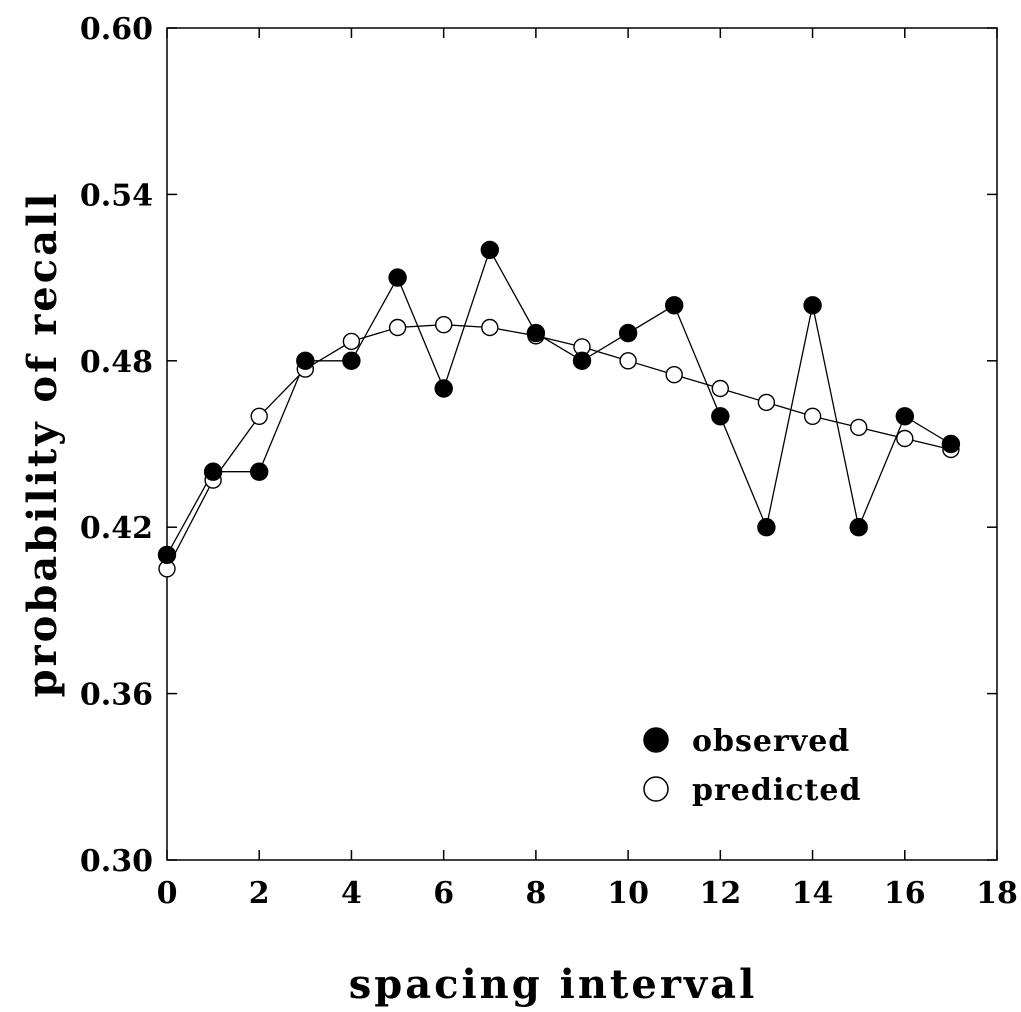 The image size is (1021, 1012). What do you see at coordinates (628, 893) in the screenshot?
I see `x-tick-label: 10` at bounding box center [628, 893].